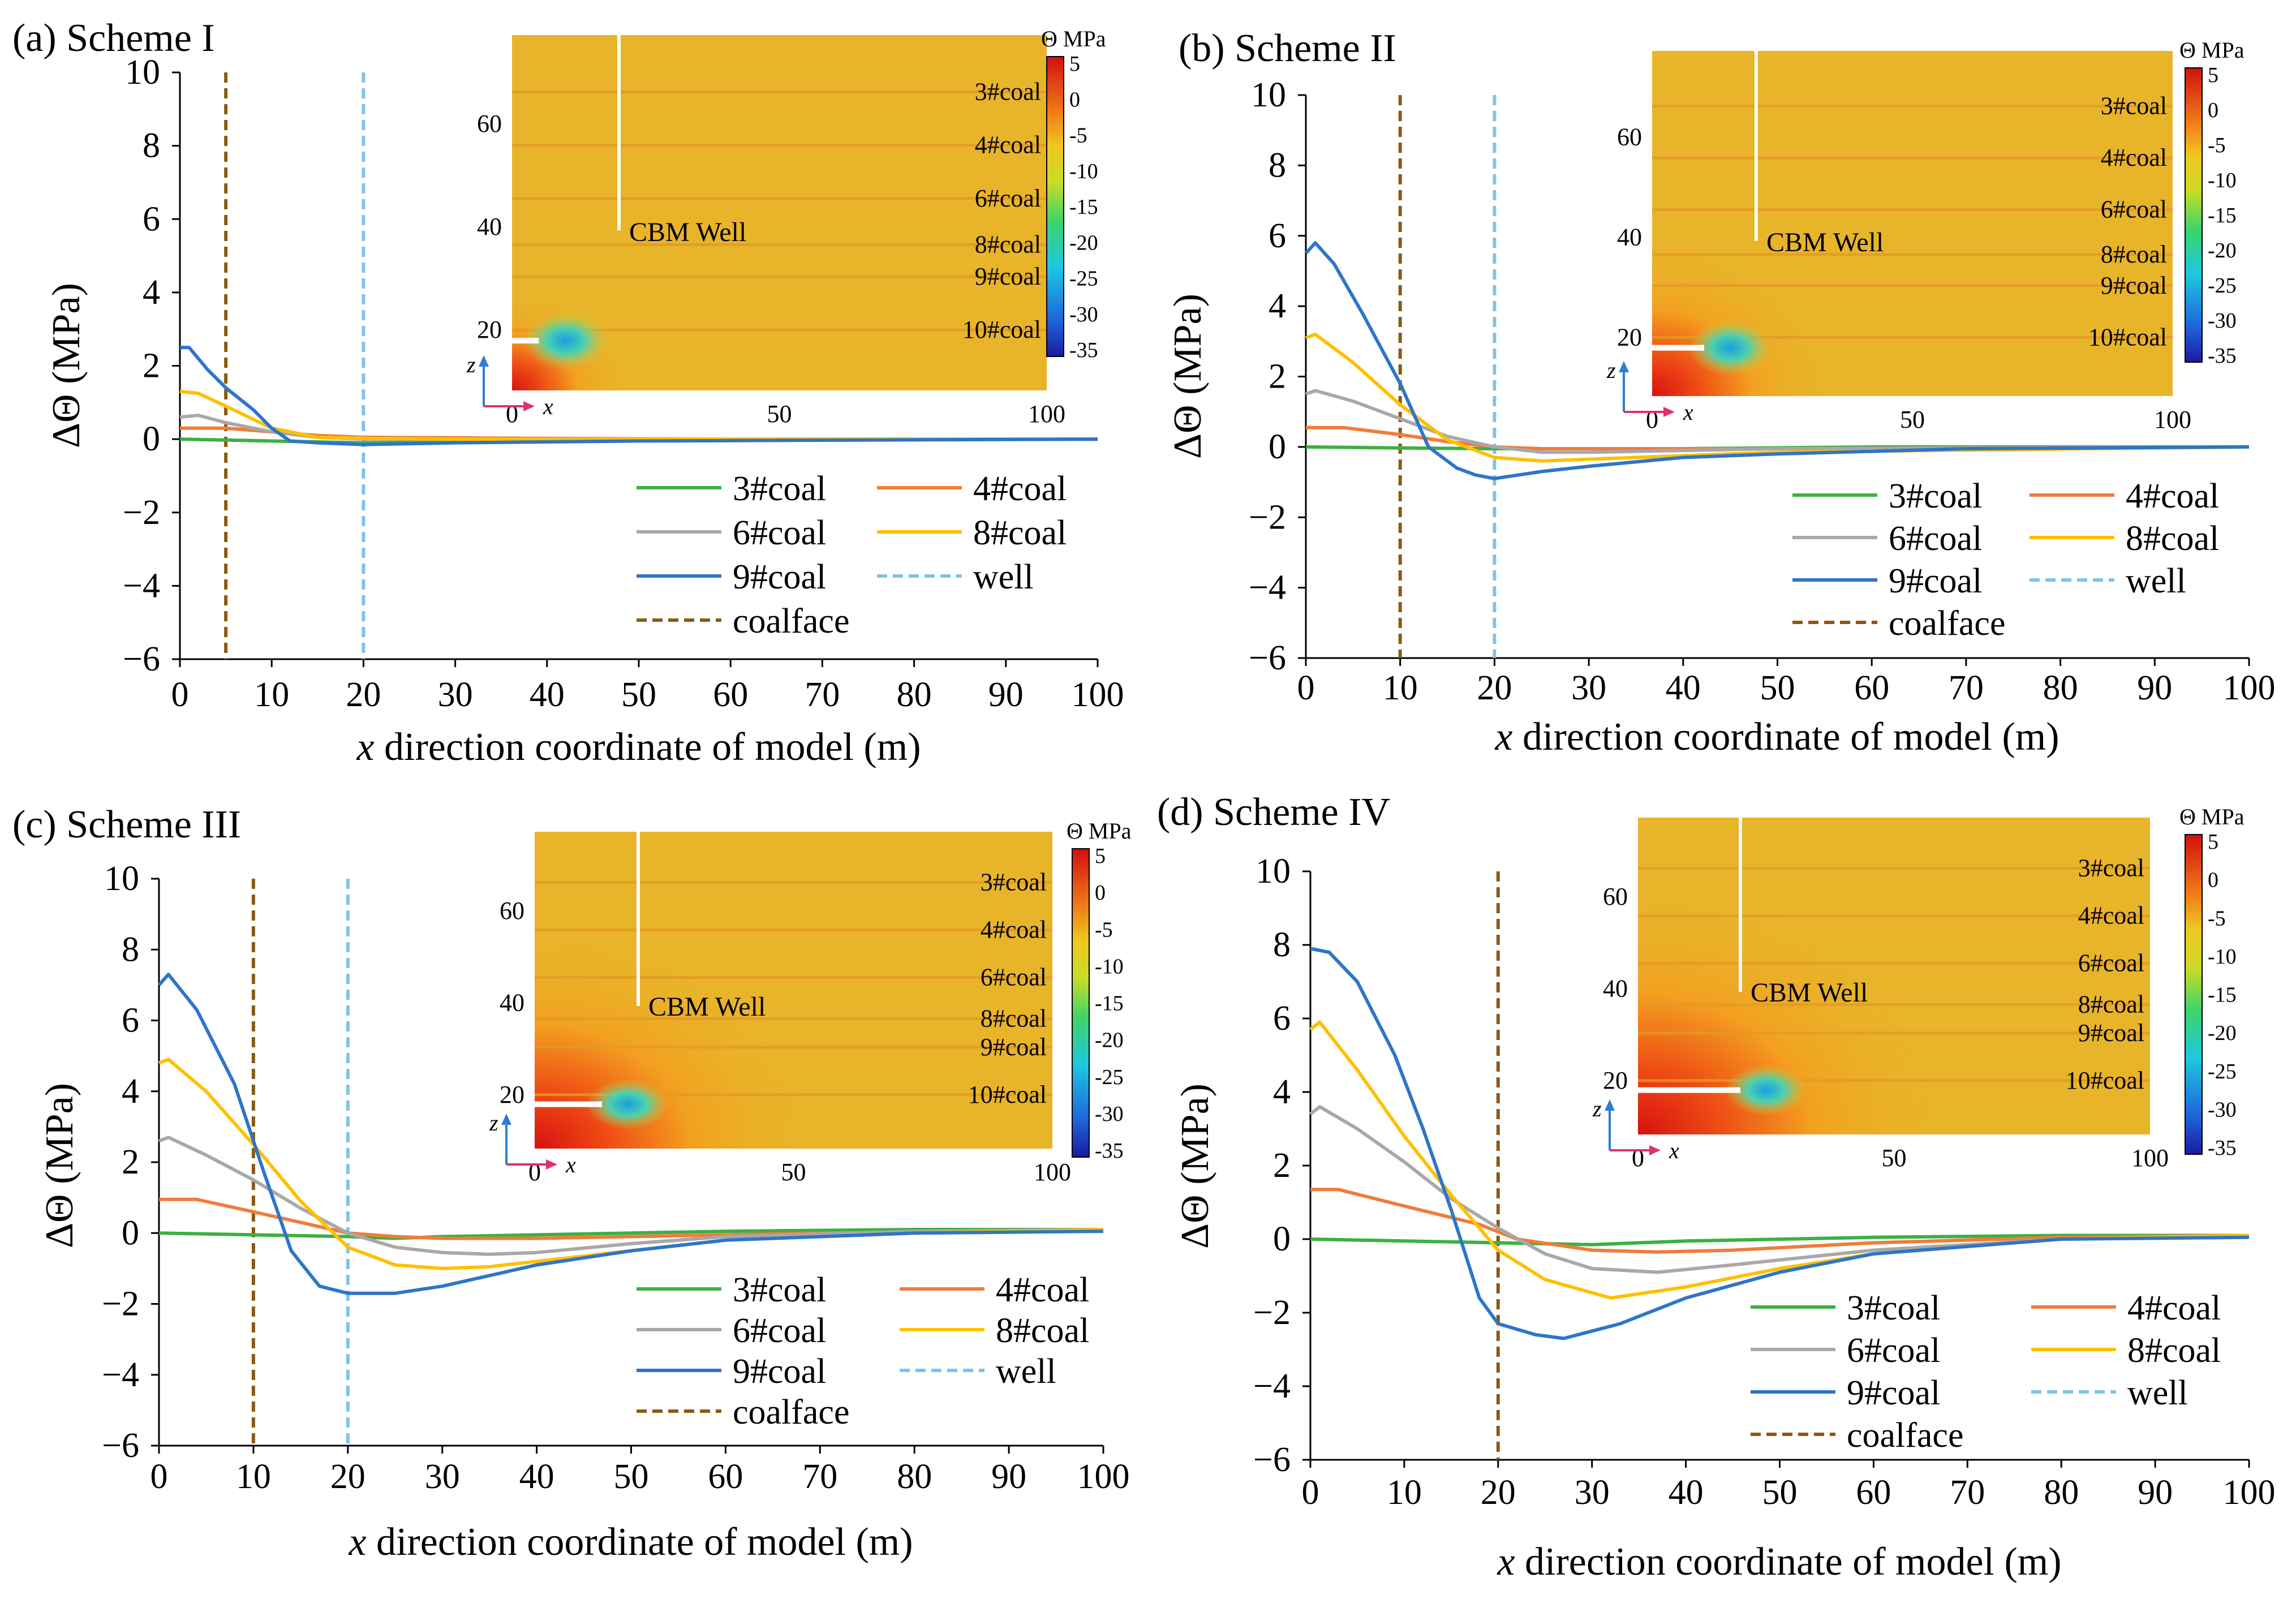  What do you see at coordinates (512, 911) in the screenshot?
I see `inset-y-tick: 60` at bounding box center [512, 911].